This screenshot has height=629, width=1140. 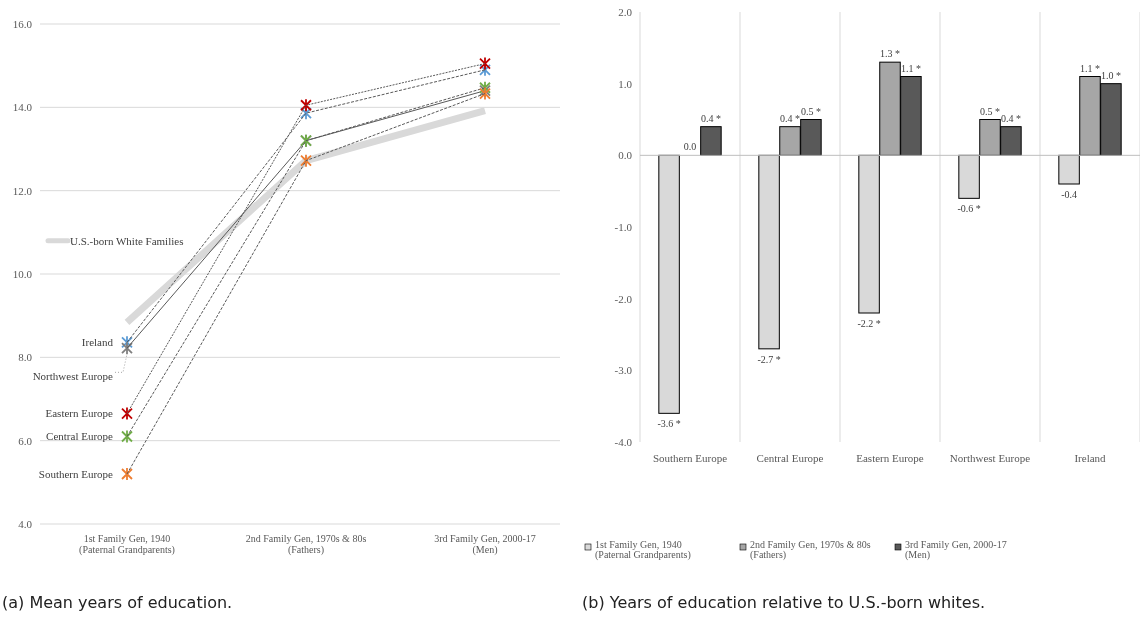 I want to click on y-tick-label: 10.0, so click(x=22, y=273).